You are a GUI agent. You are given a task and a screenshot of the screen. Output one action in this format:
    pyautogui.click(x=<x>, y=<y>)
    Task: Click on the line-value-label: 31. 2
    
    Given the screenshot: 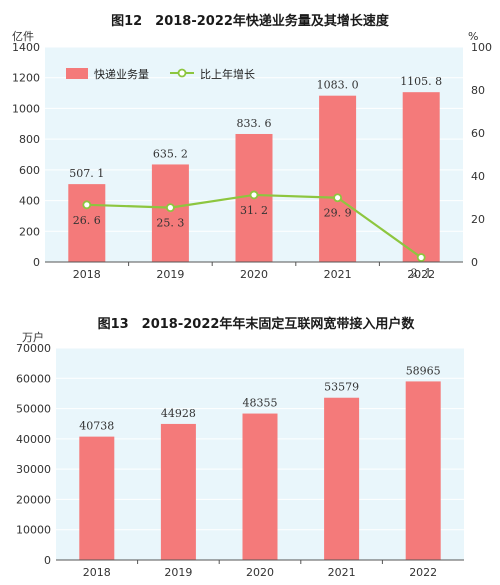 What is the action you would take?
    pyautogui.click(x=254, y=210)
    